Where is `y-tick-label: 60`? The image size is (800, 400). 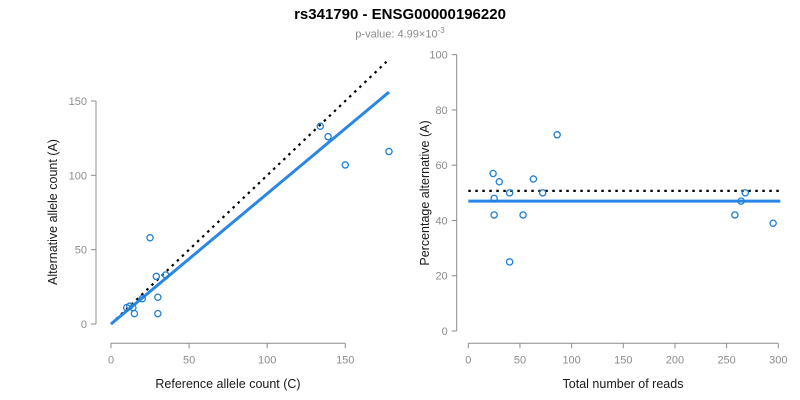 y-tick-label: 60 is located at coordinates (441, 166).